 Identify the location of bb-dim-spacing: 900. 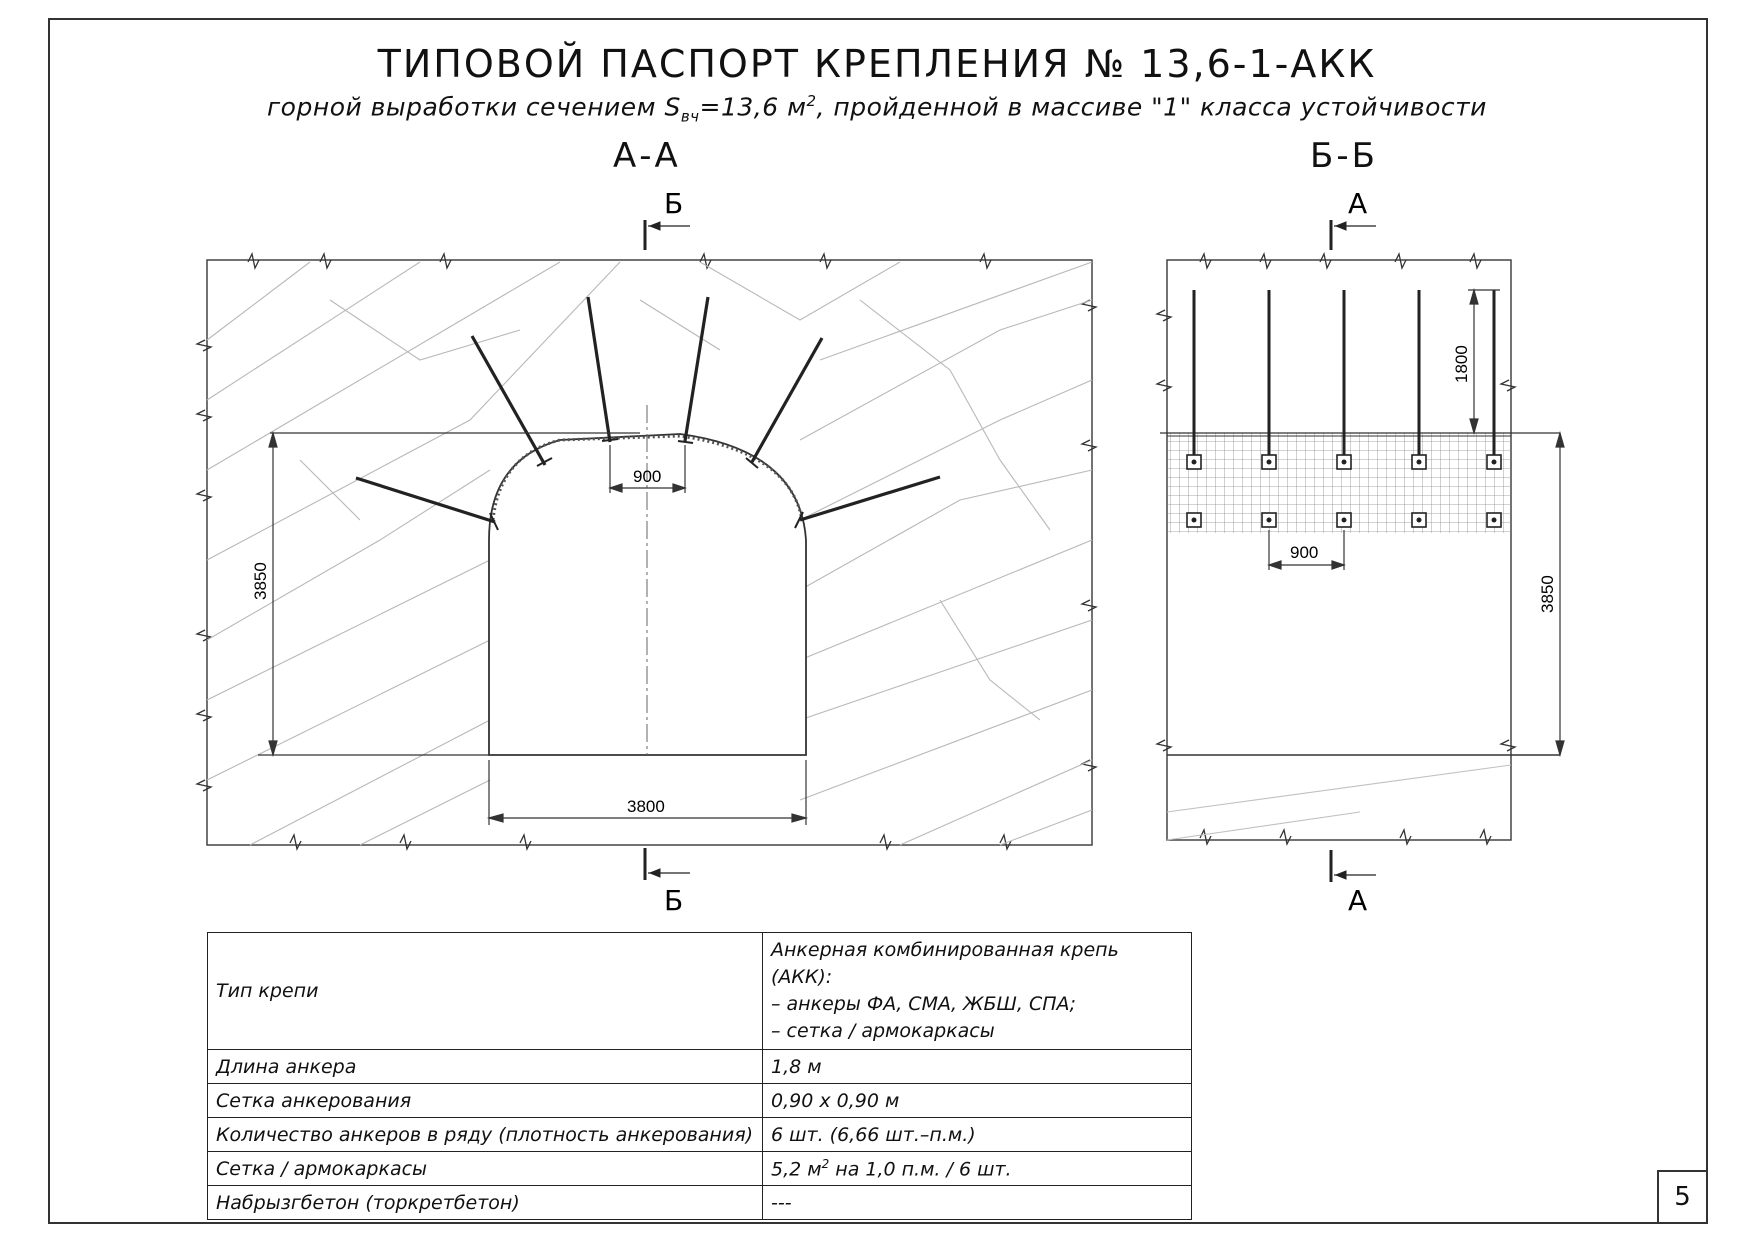
(1304, 552).